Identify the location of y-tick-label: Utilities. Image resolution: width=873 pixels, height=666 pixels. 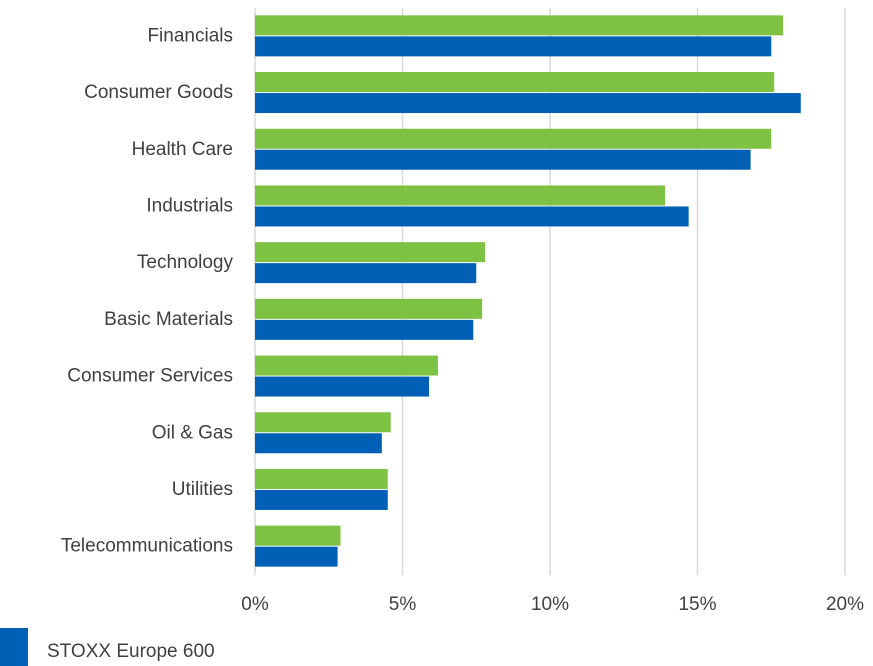
(202, 489).